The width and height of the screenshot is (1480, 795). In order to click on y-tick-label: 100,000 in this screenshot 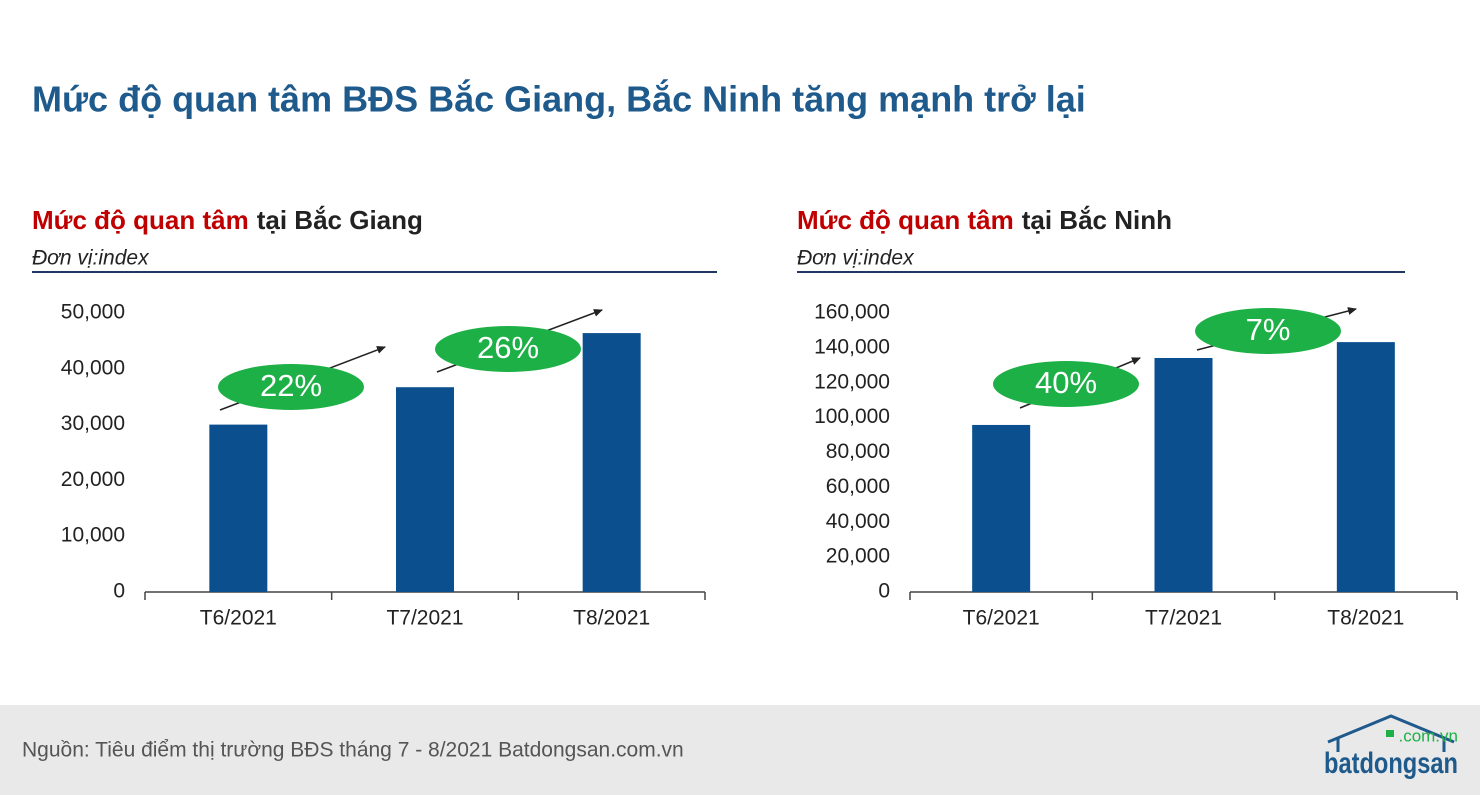, I will do `click(852, 416)`.